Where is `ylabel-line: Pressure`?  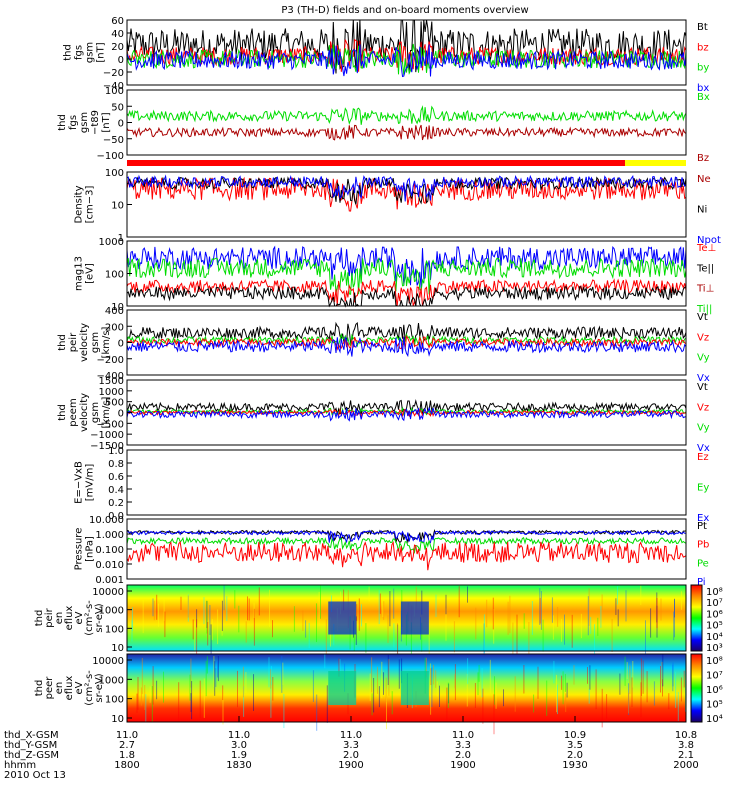 ylabel-line: Pressure is located at coordinates (79, 549).